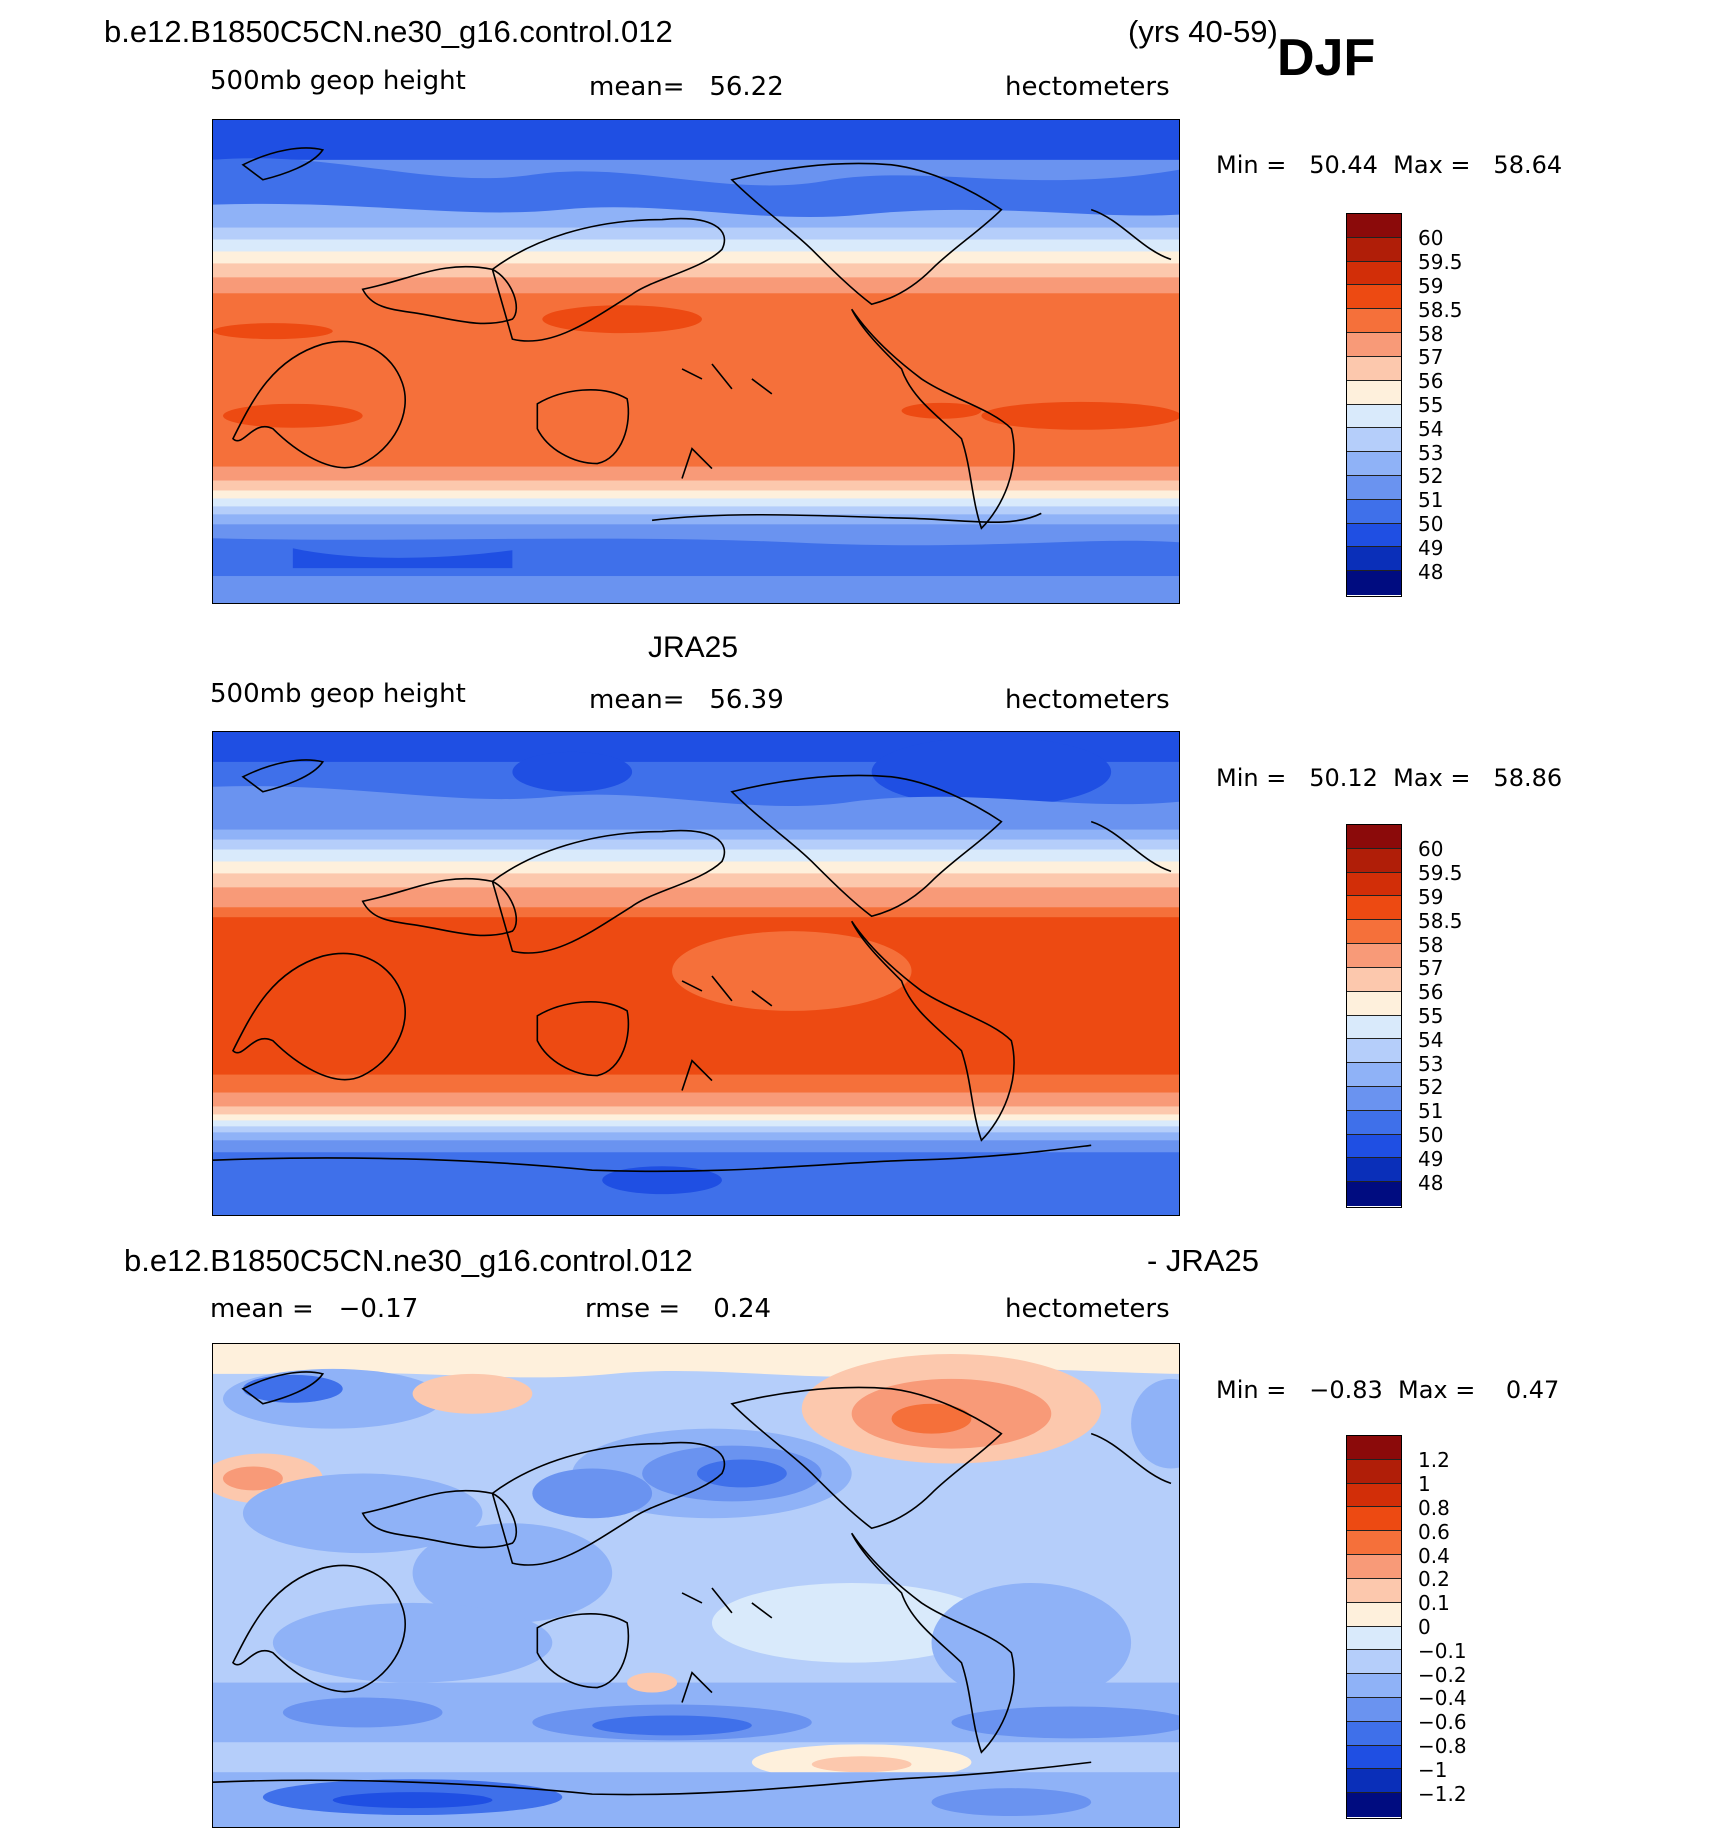 The width and height of the screenshot is (1710, 1847). I want to click on colorbar-tick-label: 56, so click(1431, 381).